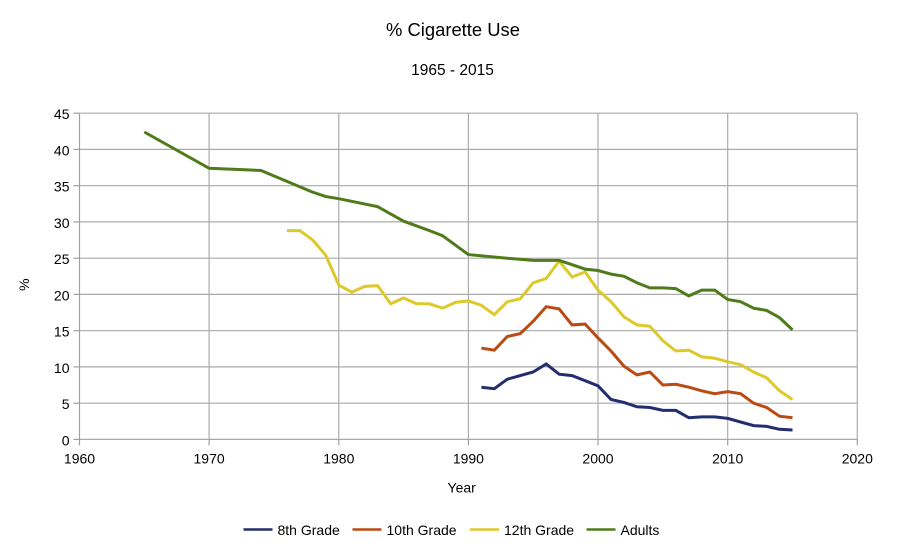 The width and height of the screenshot is (900, 553). What do you see at coordinates (66, 440) in the screenshot?
I see `svg-text: 0` at bounding box center [66, 440].